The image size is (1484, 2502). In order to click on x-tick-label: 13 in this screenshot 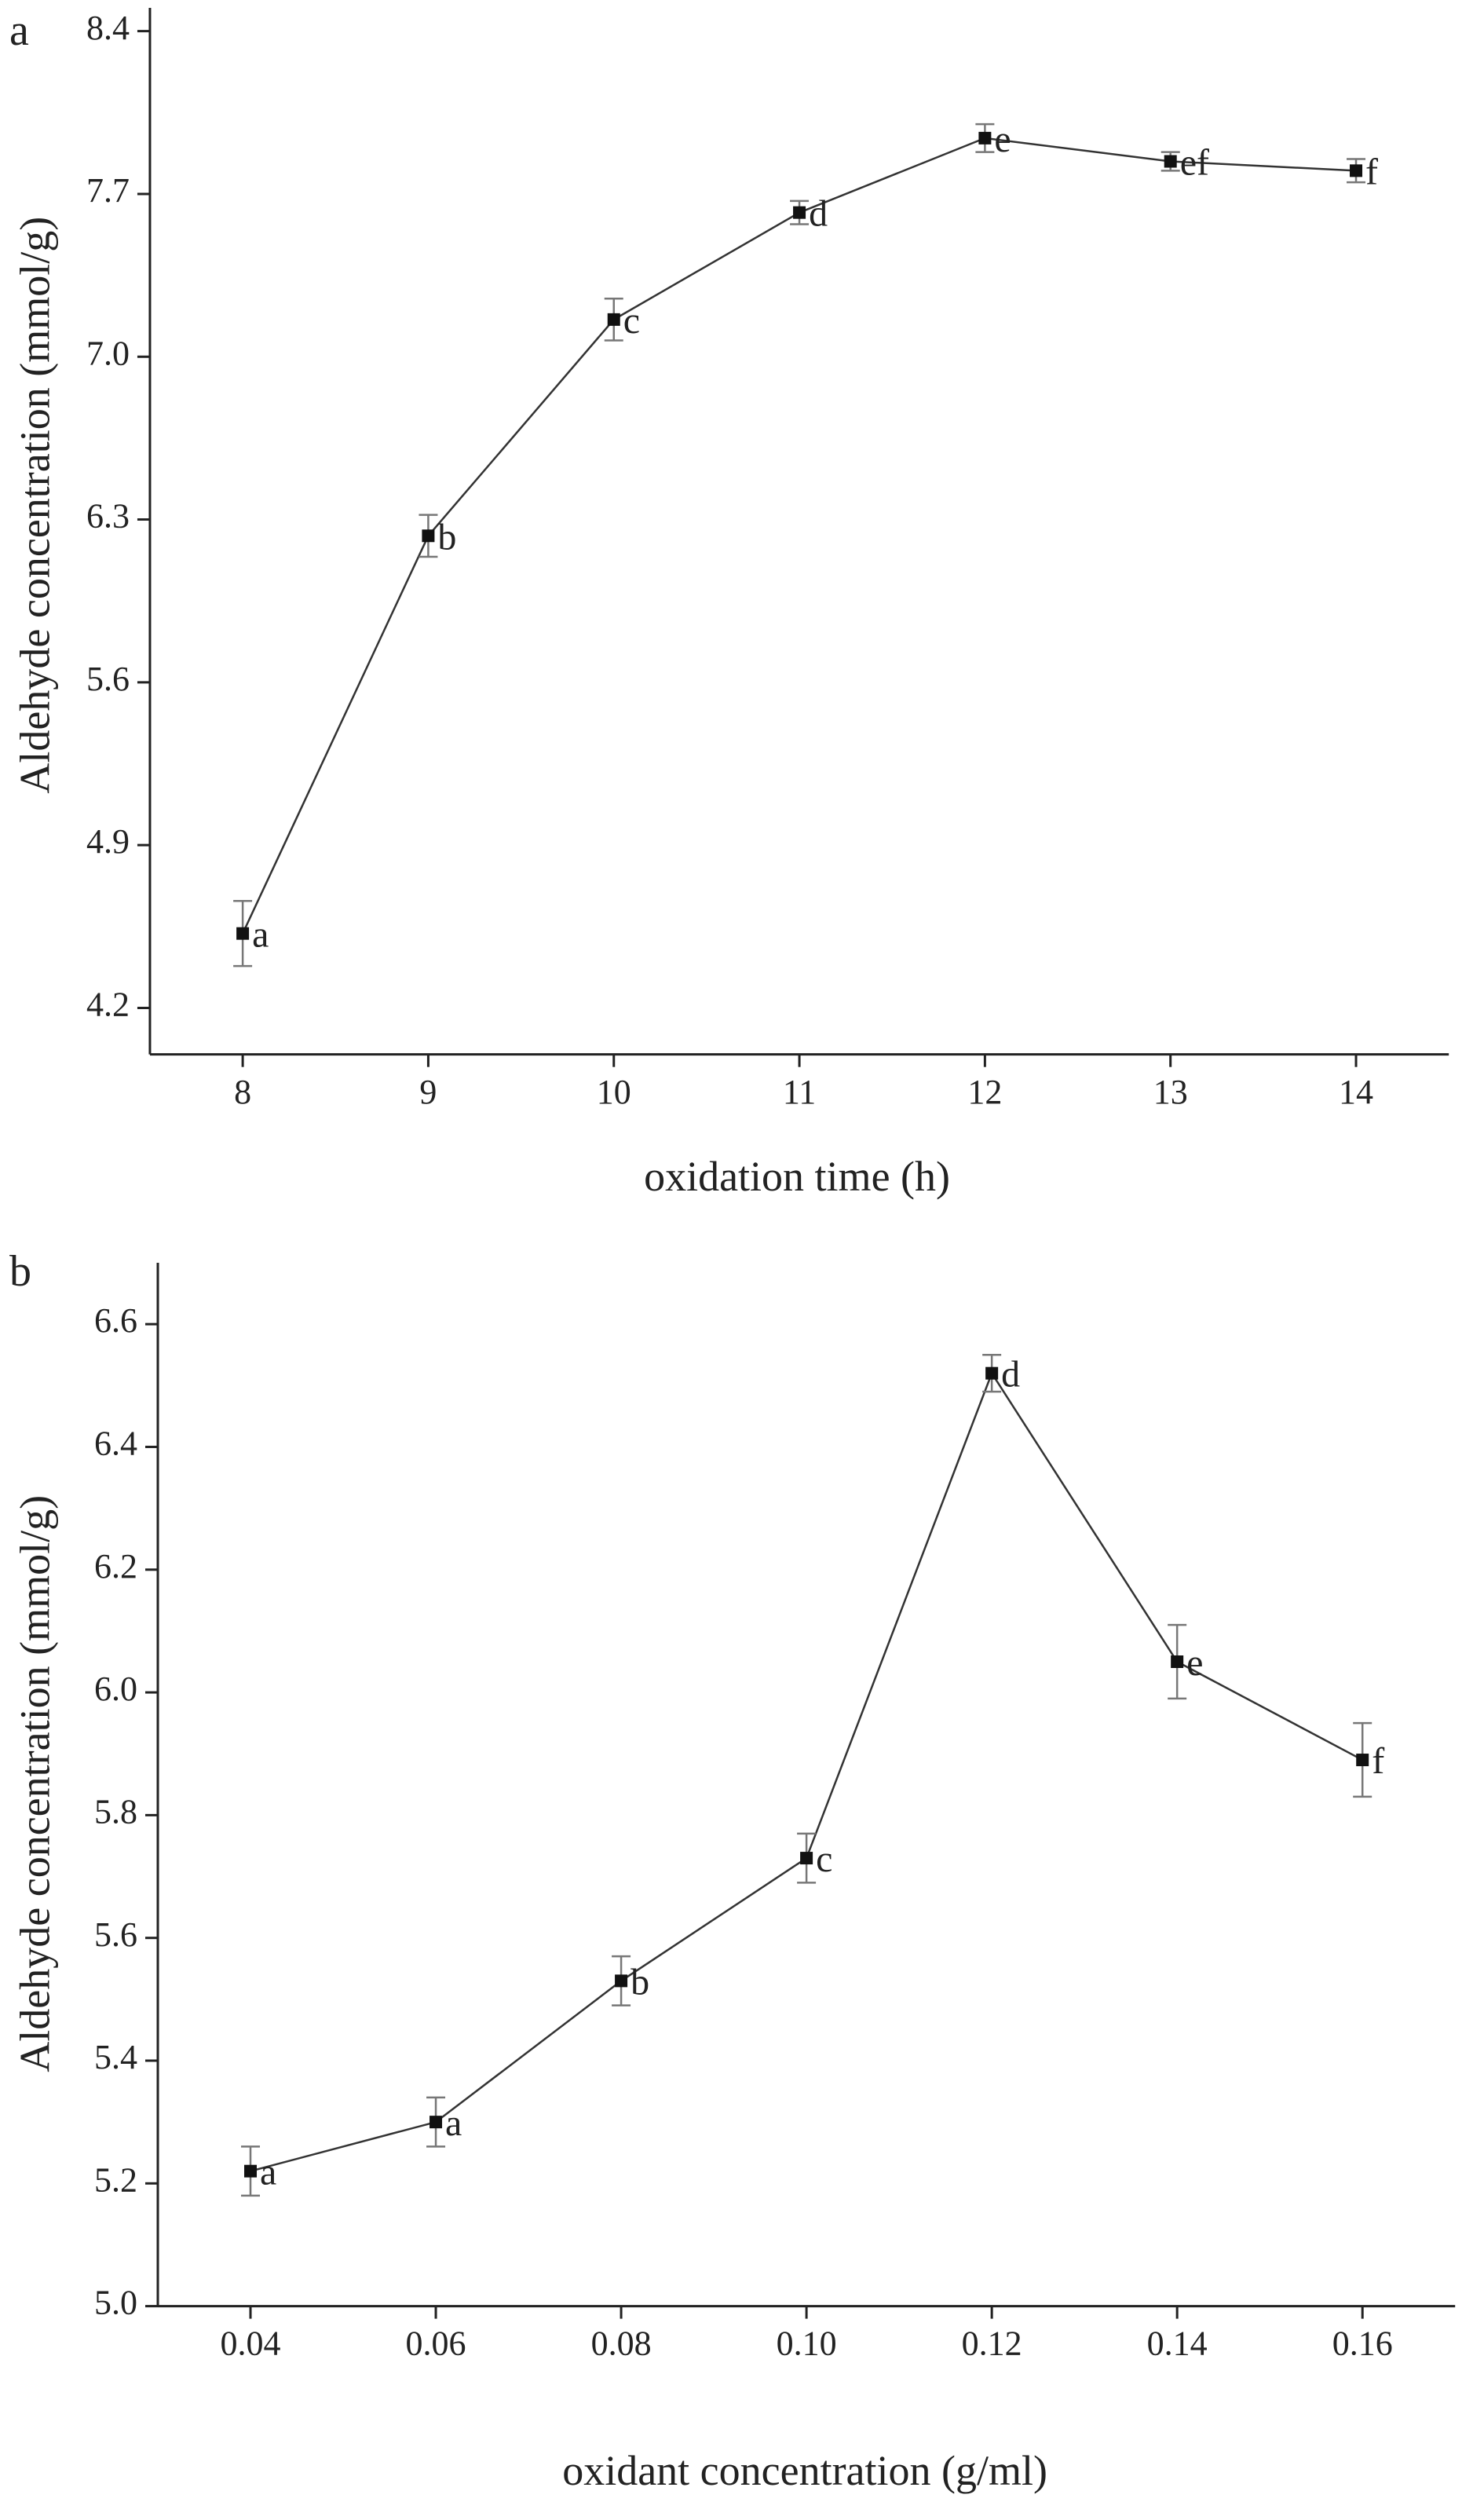, I will do `click(1171, 1092)`.